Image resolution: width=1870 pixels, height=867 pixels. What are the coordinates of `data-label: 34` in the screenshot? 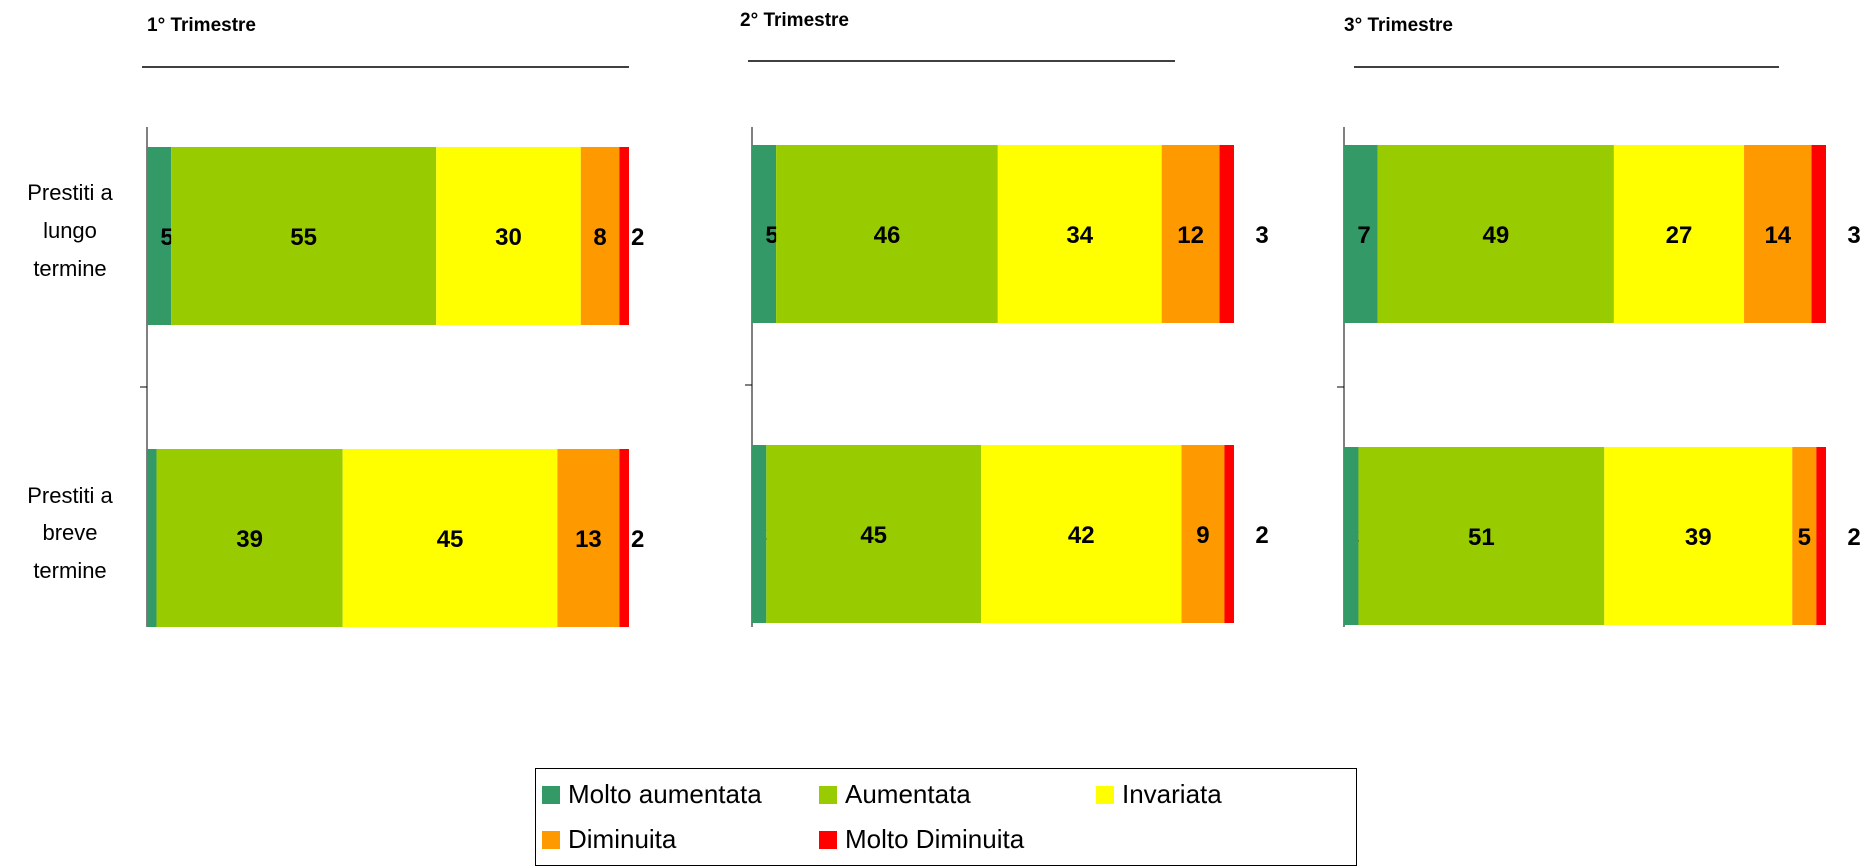 It's located at (1079, 235).